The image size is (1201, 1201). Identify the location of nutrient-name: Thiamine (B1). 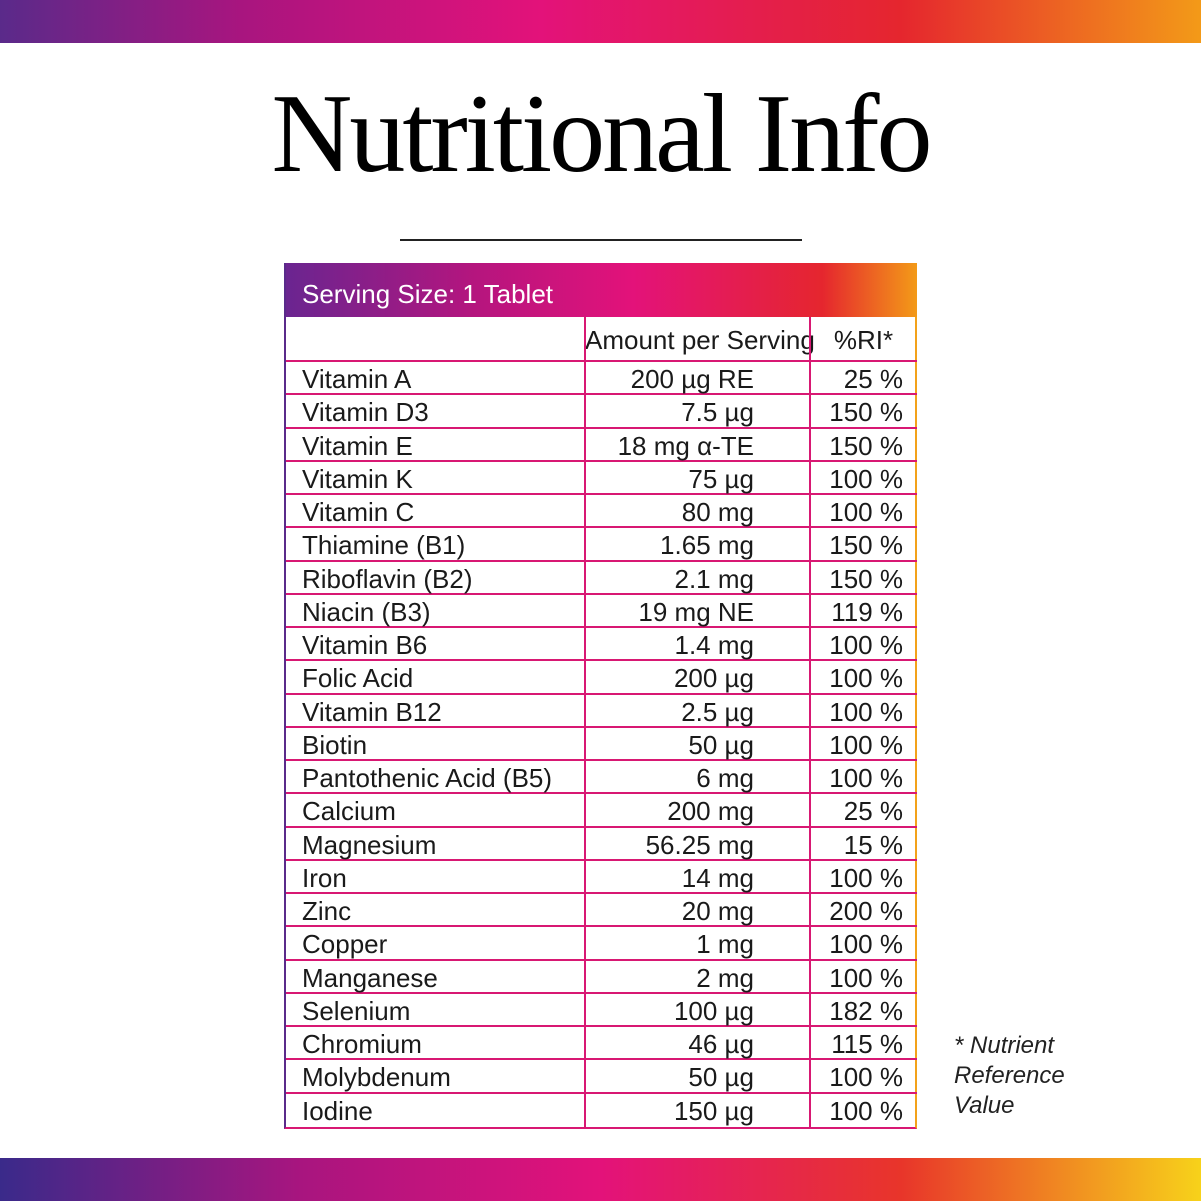
(435, 545).